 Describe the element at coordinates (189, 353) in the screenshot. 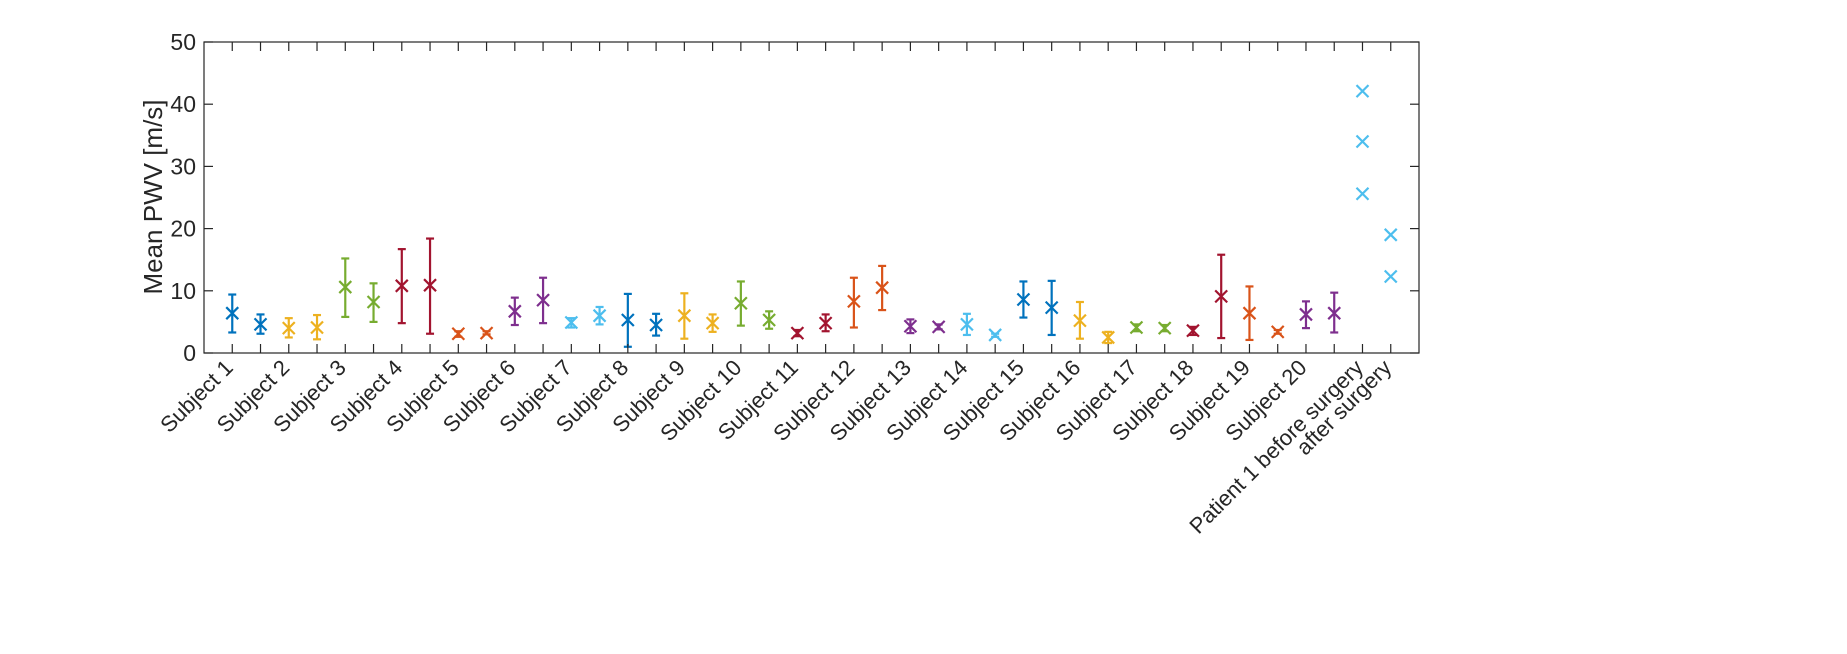

I see `y-tick-label: 0` at that location.